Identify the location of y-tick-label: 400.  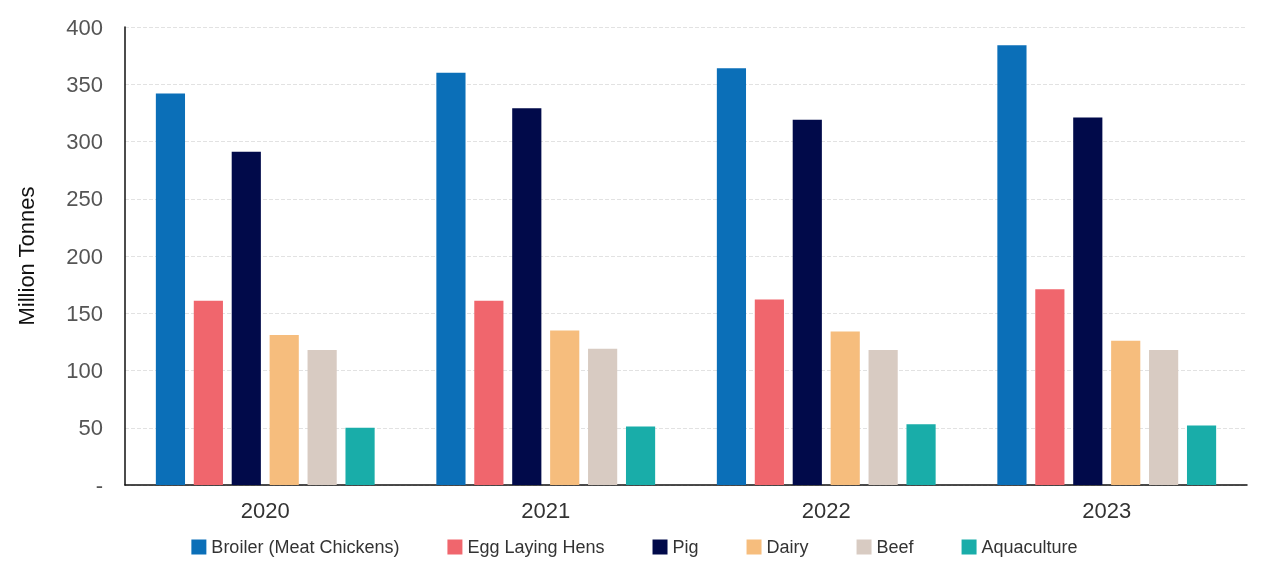
(84, 27).